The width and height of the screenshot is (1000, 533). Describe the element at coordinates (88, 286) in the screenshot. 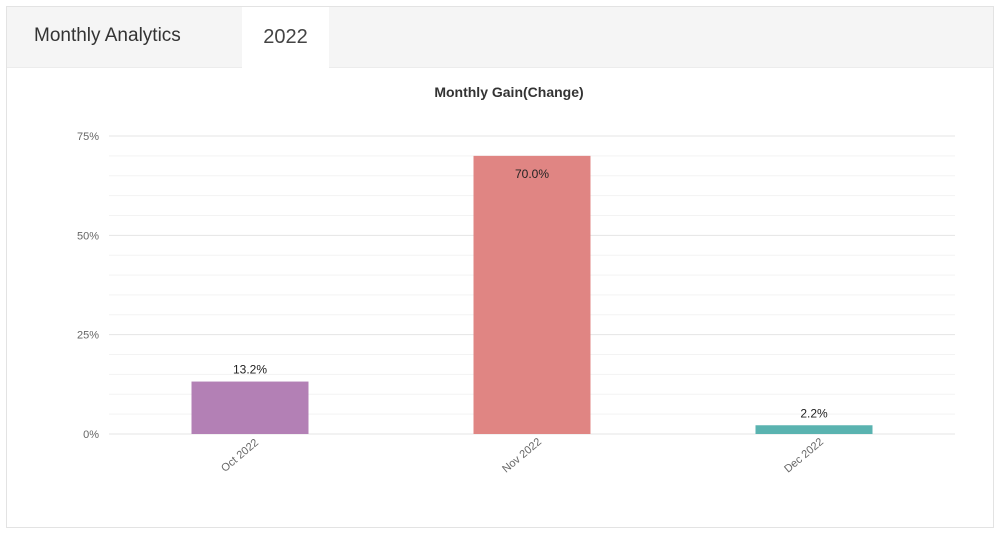

I see `y-axis: 0% 25% 50% 75%` at that location.